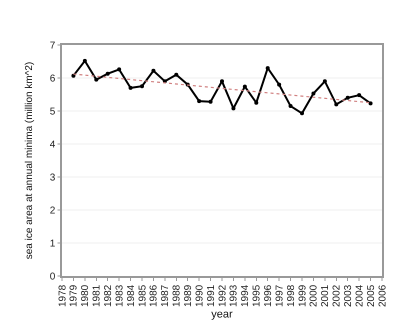  I want to click on x-tick-label: 1979, so click(74, 295).